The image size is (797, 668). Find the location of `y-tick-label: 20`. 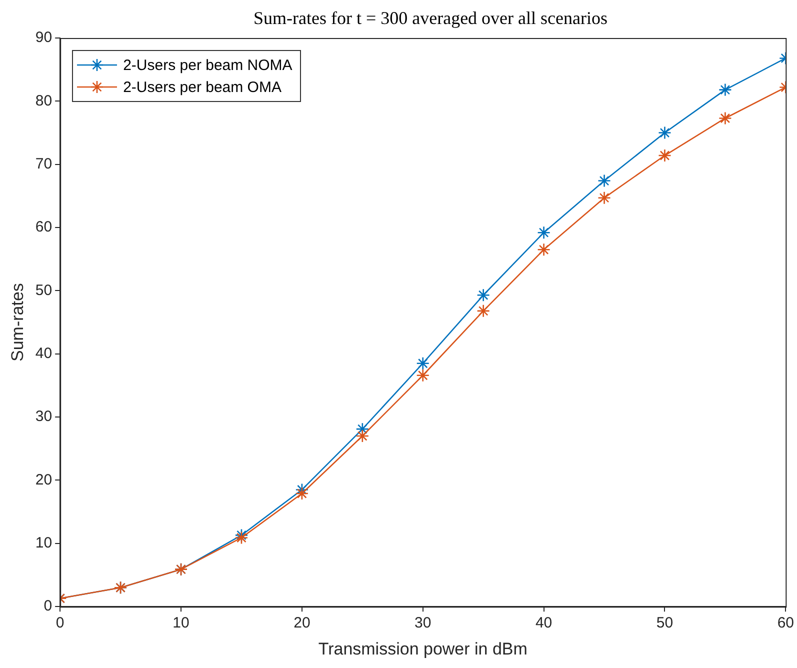

y-tick-label: 20 is located at coordinates (43, 479).